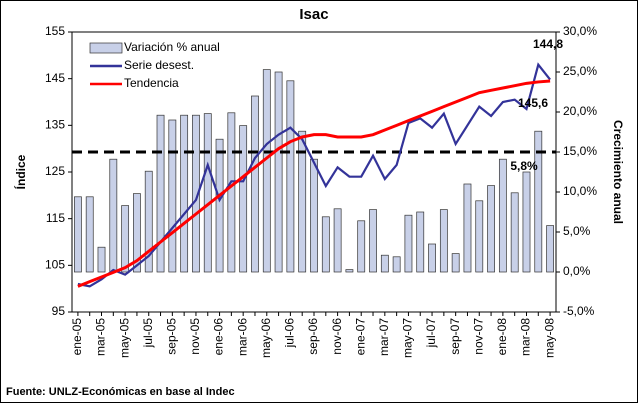 Image resolution: width=638 pixels, height=408 pixels. Describe the element at coordinates (195, 336) in the screenshot. I see `x-tick-label: nov-05` at that location.